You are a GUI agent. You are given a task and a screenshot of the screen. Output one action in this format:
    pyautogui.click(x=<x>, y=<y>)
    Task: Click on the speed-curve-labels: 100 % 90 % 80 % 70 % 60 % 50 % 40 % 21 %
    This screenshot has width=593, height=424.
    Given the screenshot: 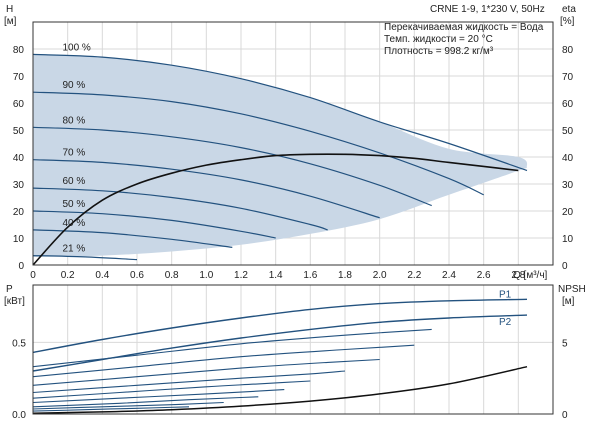 What is the action you would take?
    pyautogui.click(x=76, y=148)
    